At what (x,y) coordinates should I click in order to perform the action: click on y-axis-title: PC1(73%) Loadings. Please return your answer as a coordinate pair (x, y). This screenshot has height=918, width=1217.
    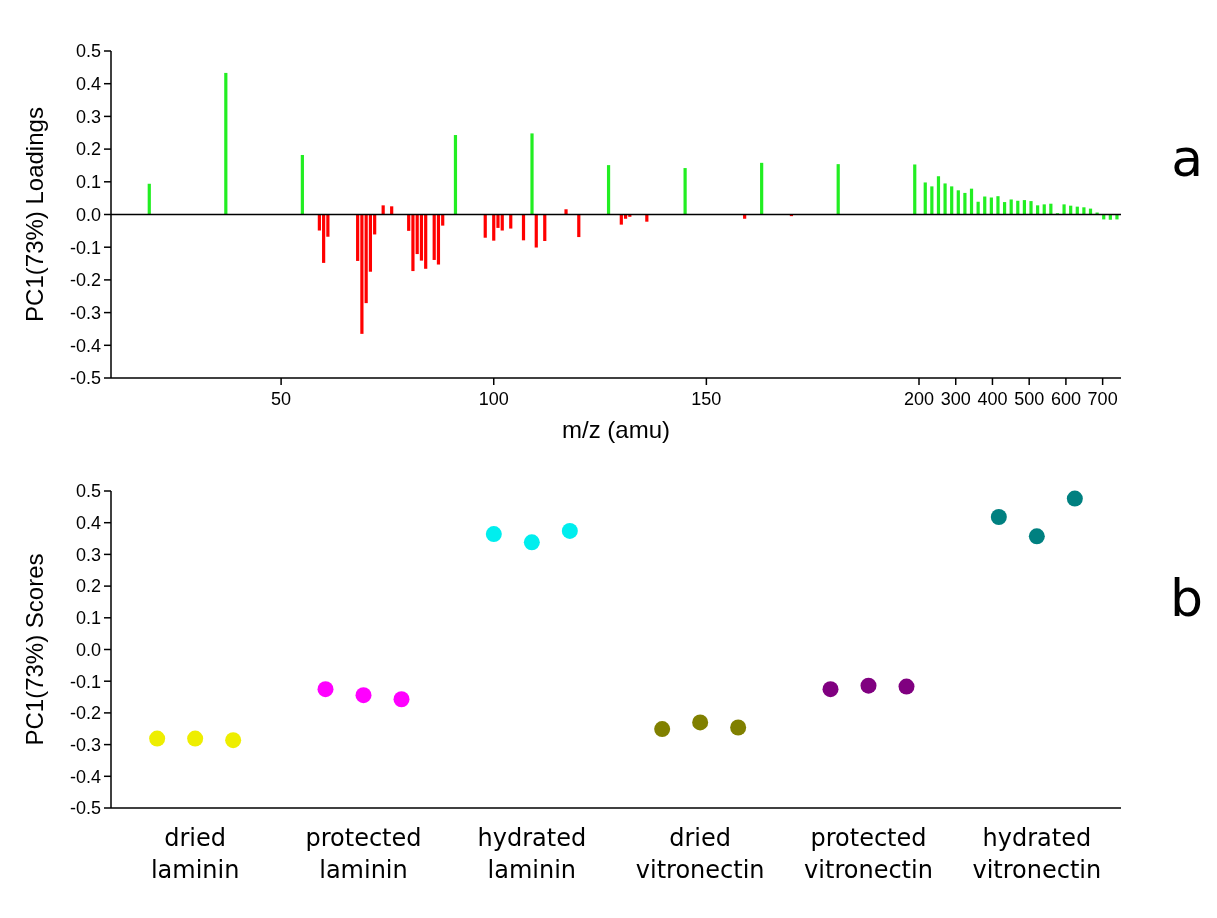
    Looking at the image, I should click on (34, 214).